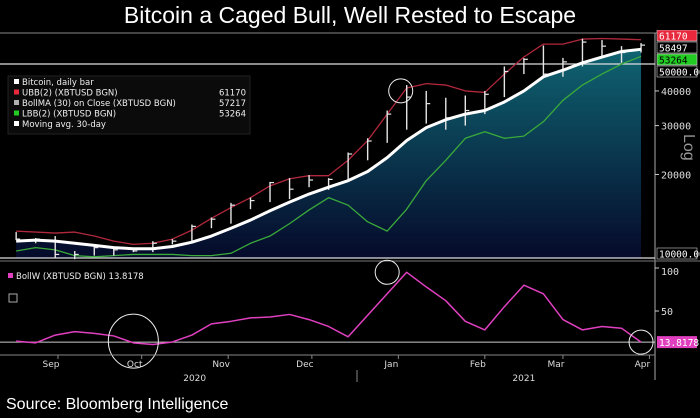 The width and height of the screenshot is (700, 418). What do you see at coordinates (679, 255) in the screenshot?
I see `reference-line-label: 10000.00` at bounding box center [679, 255].